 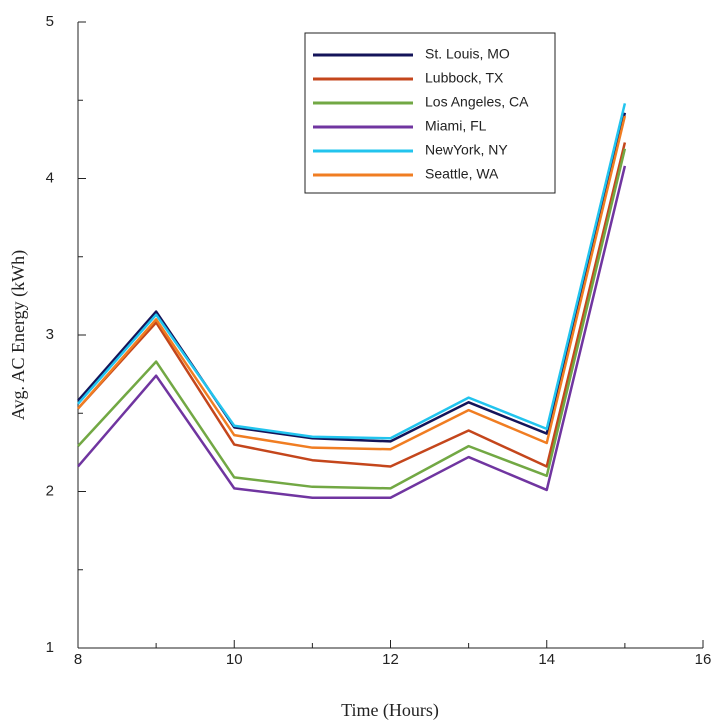 What do you see at coordinates (390, 659) in the screenshot?
I see `x-tick-label: 12` at bounding box center [390, 659].